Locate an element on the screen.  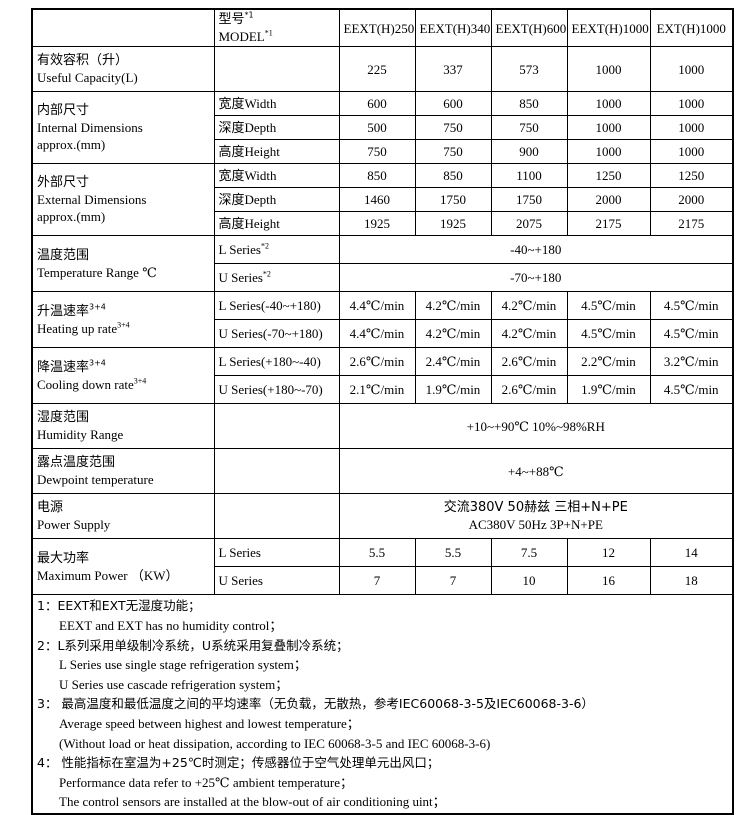
value-heating-u-1: 4.4℃/min is located at coordinates (377, 334).